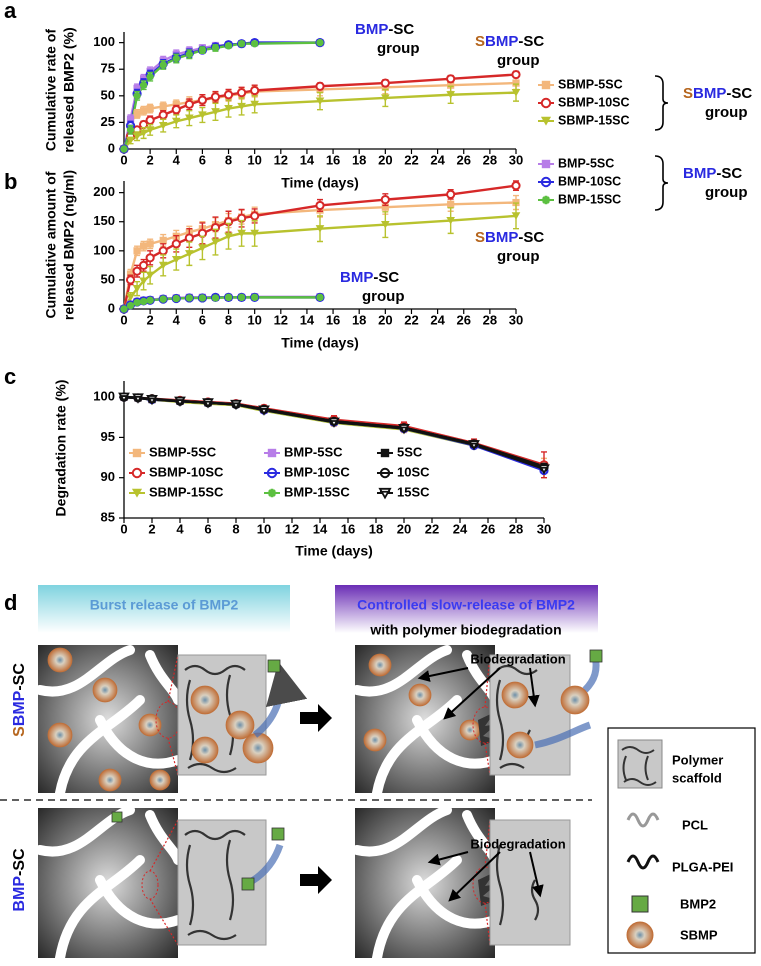 This screenshot has width=761, height=966. What do you see at coordinates (517, 843) in the screenshot?
I see `annotation: Biodegradation` at bounding box center [517, 843].